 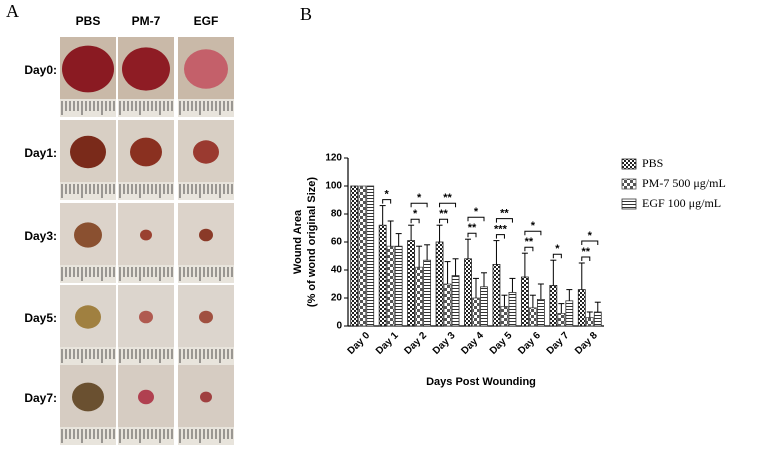 I want to click on x-tick-label: Day 7, so click(x=558, y=343).